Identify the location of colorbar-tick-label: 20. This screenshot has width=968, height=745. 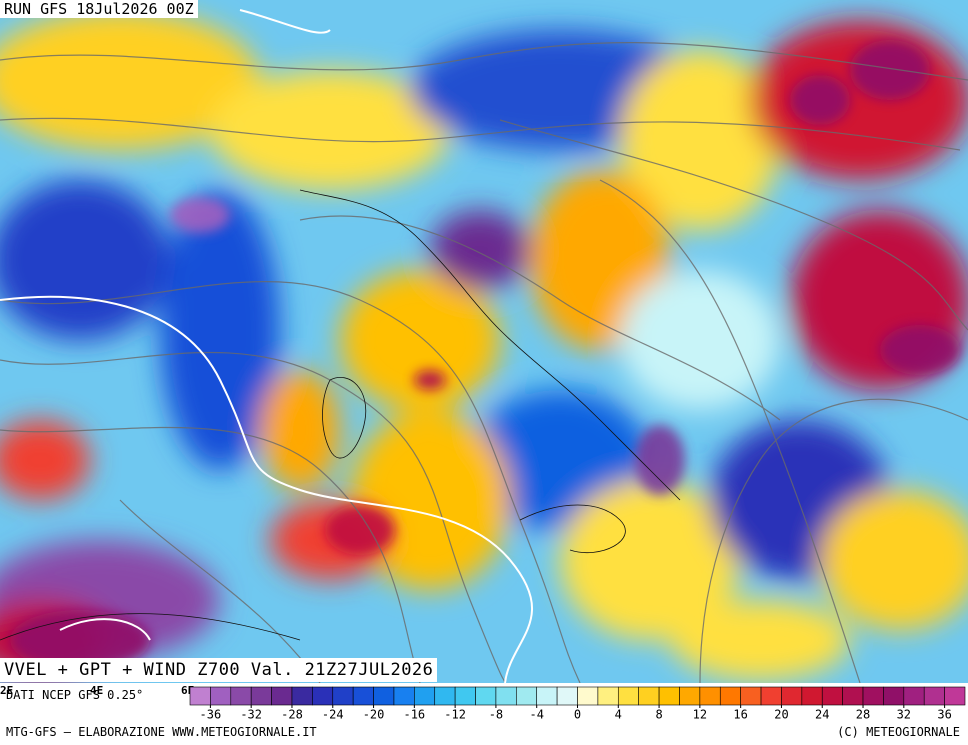
(781, 715).